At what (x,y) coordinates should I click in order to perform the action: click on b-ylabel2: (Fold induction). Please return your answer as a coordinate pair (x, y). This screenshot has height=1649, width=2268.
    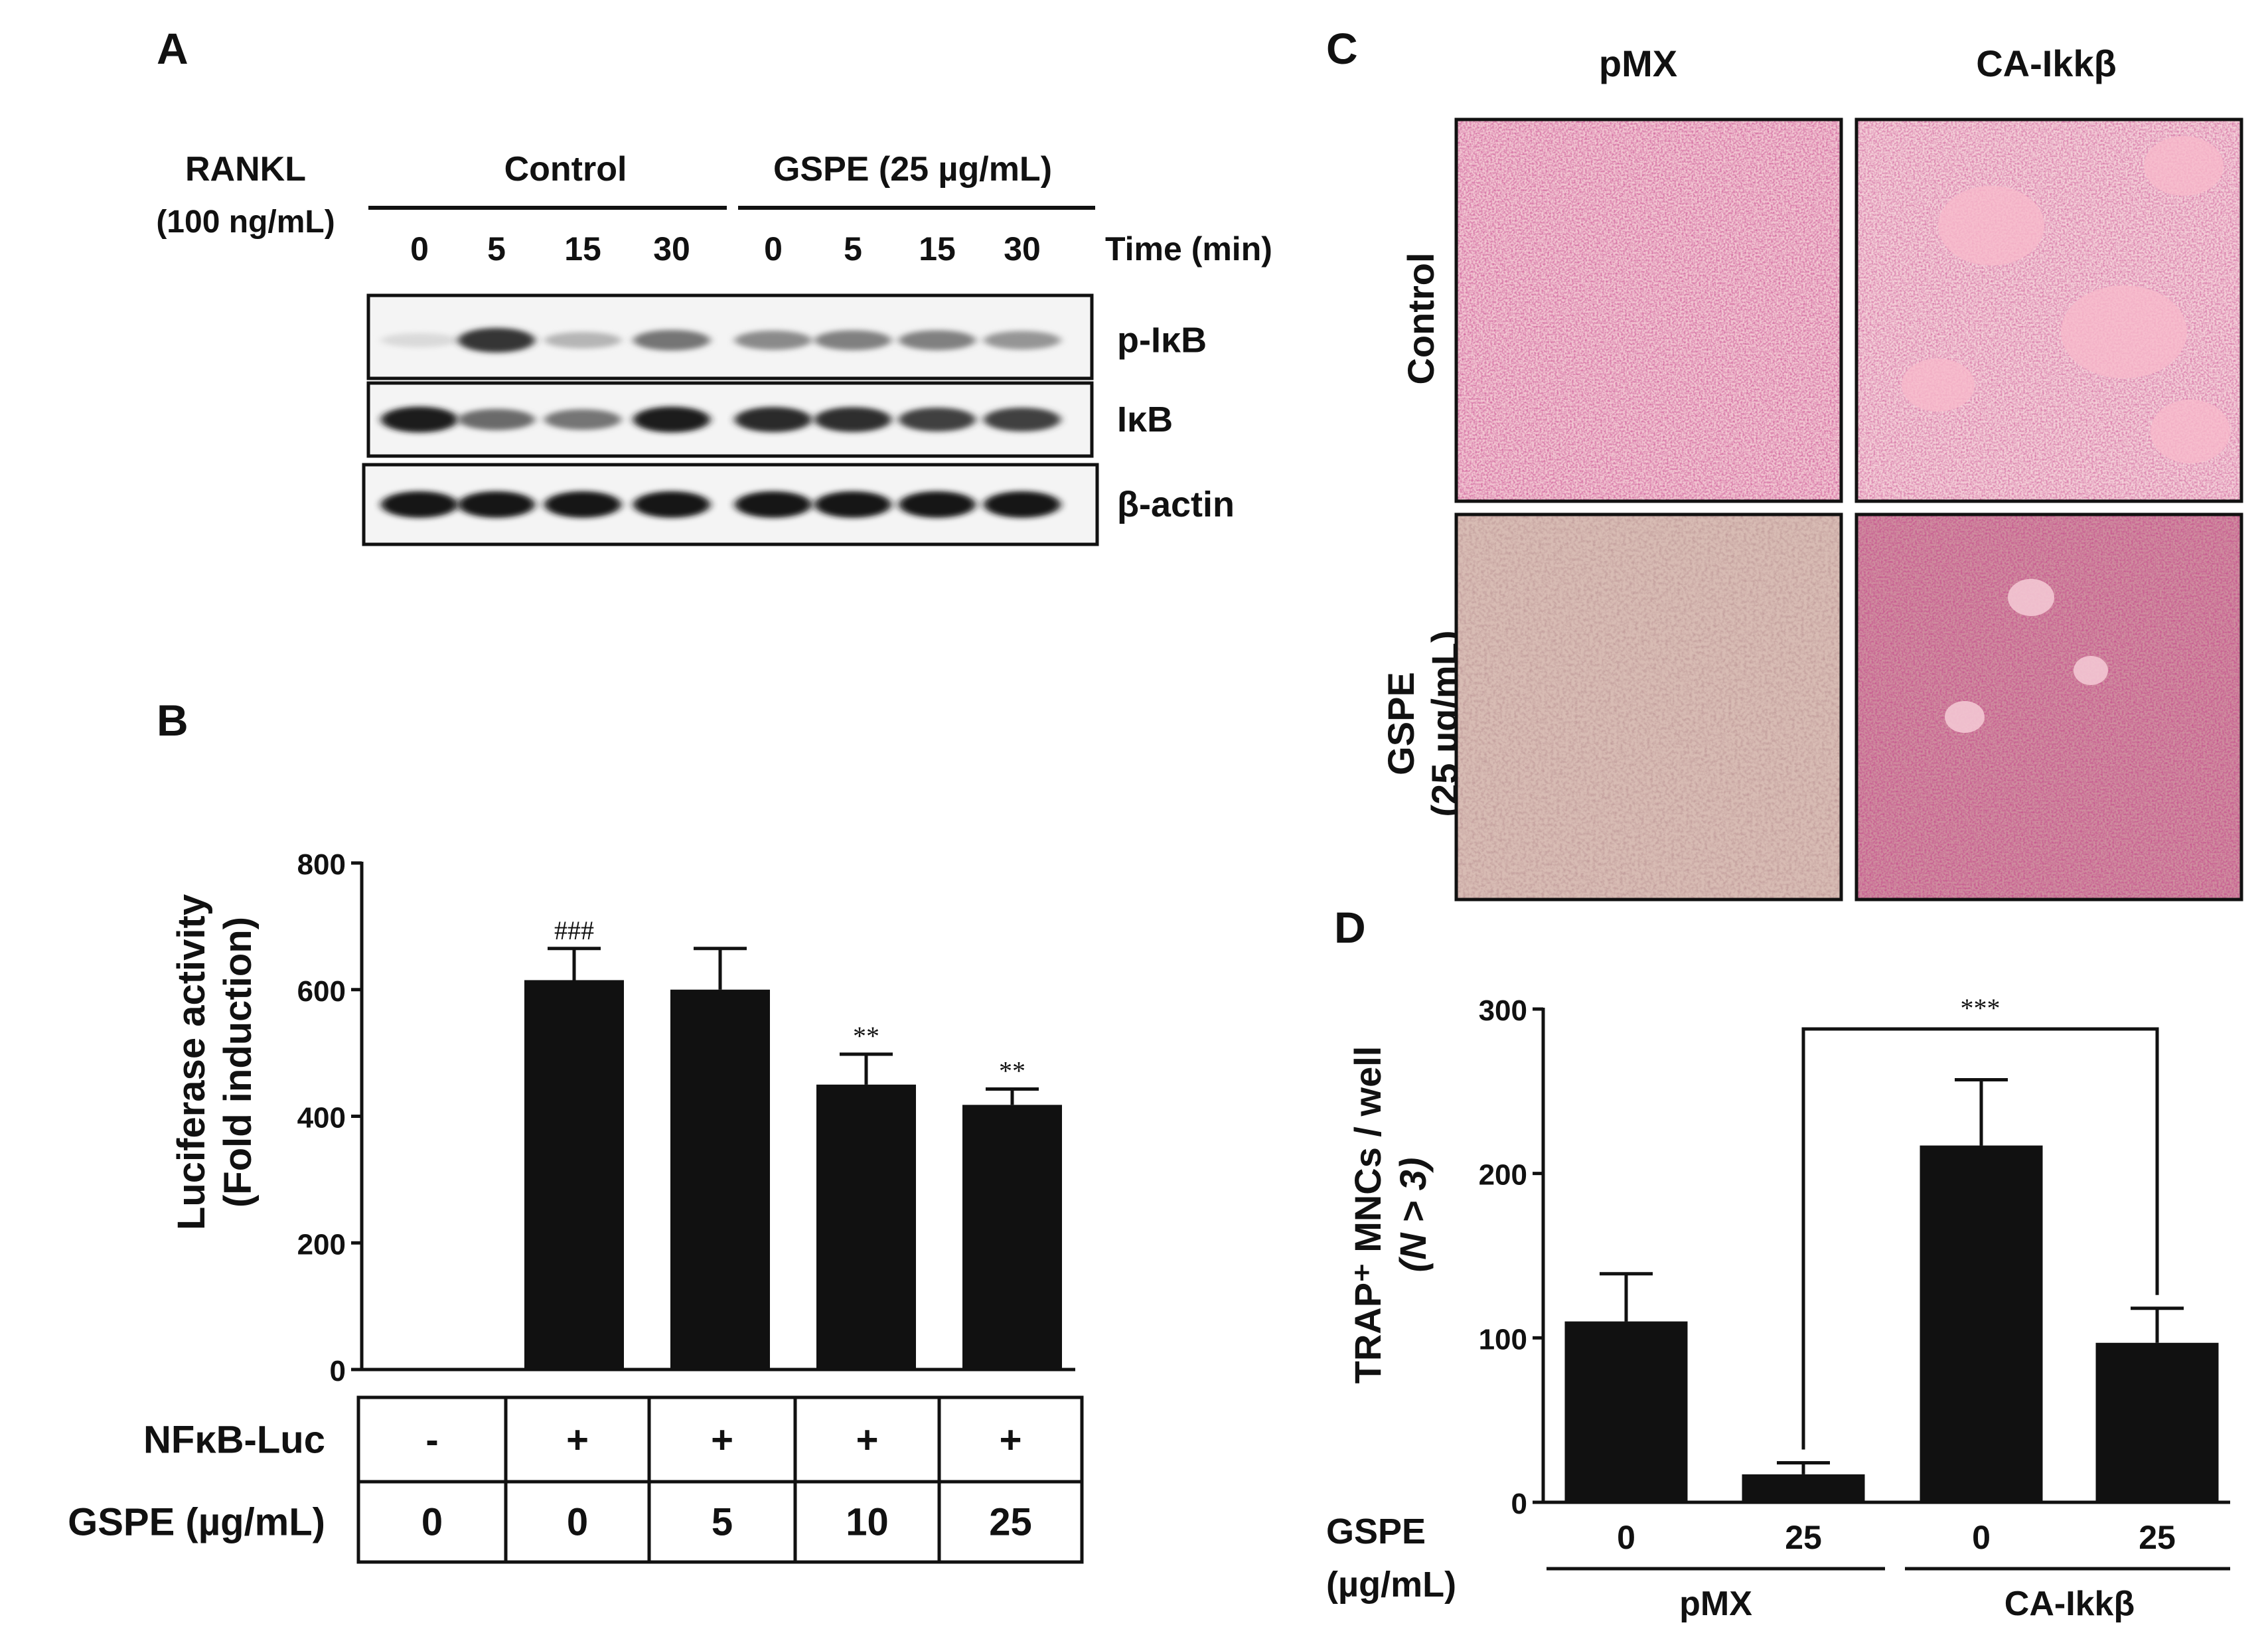
    Looking at the image, I should click on (238, 1062).